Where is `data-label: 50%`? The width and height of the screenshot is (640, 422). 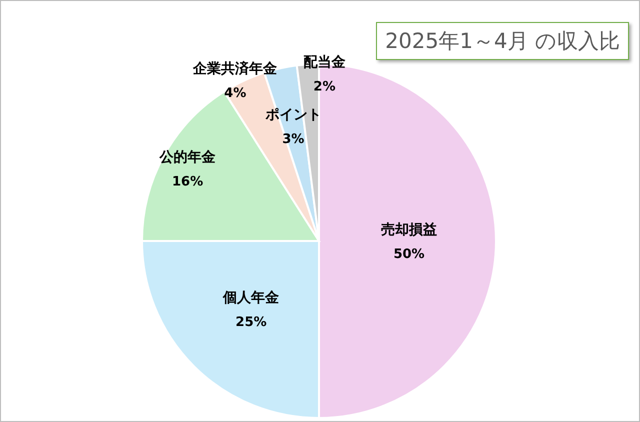
data-label: 50% is located at coordinates (409, 254).